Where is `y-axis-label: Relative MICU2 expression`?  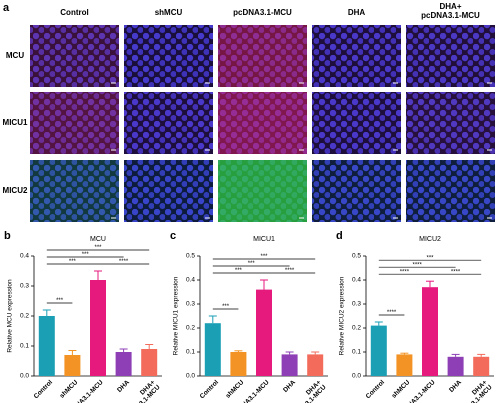
y-axis-label: Relative MICU2 expression is located at coordinates (342, 315).